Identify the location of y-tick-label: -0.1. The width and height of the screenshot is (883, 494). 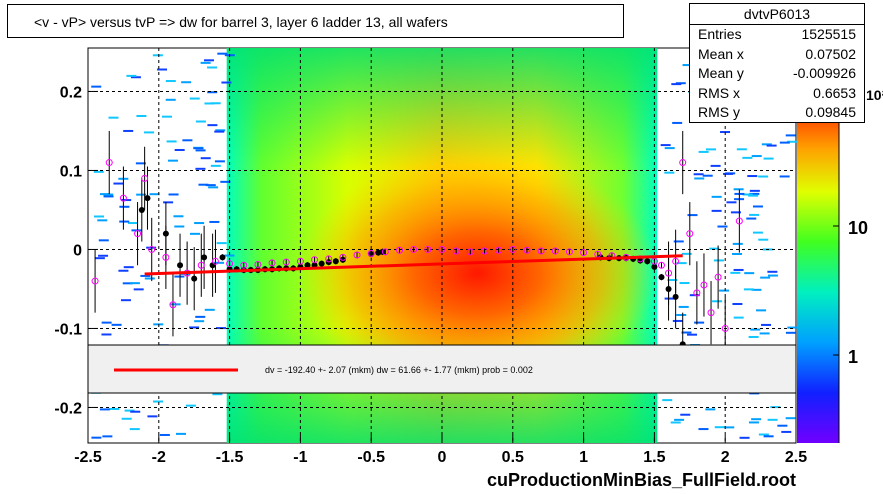
(68, 329).